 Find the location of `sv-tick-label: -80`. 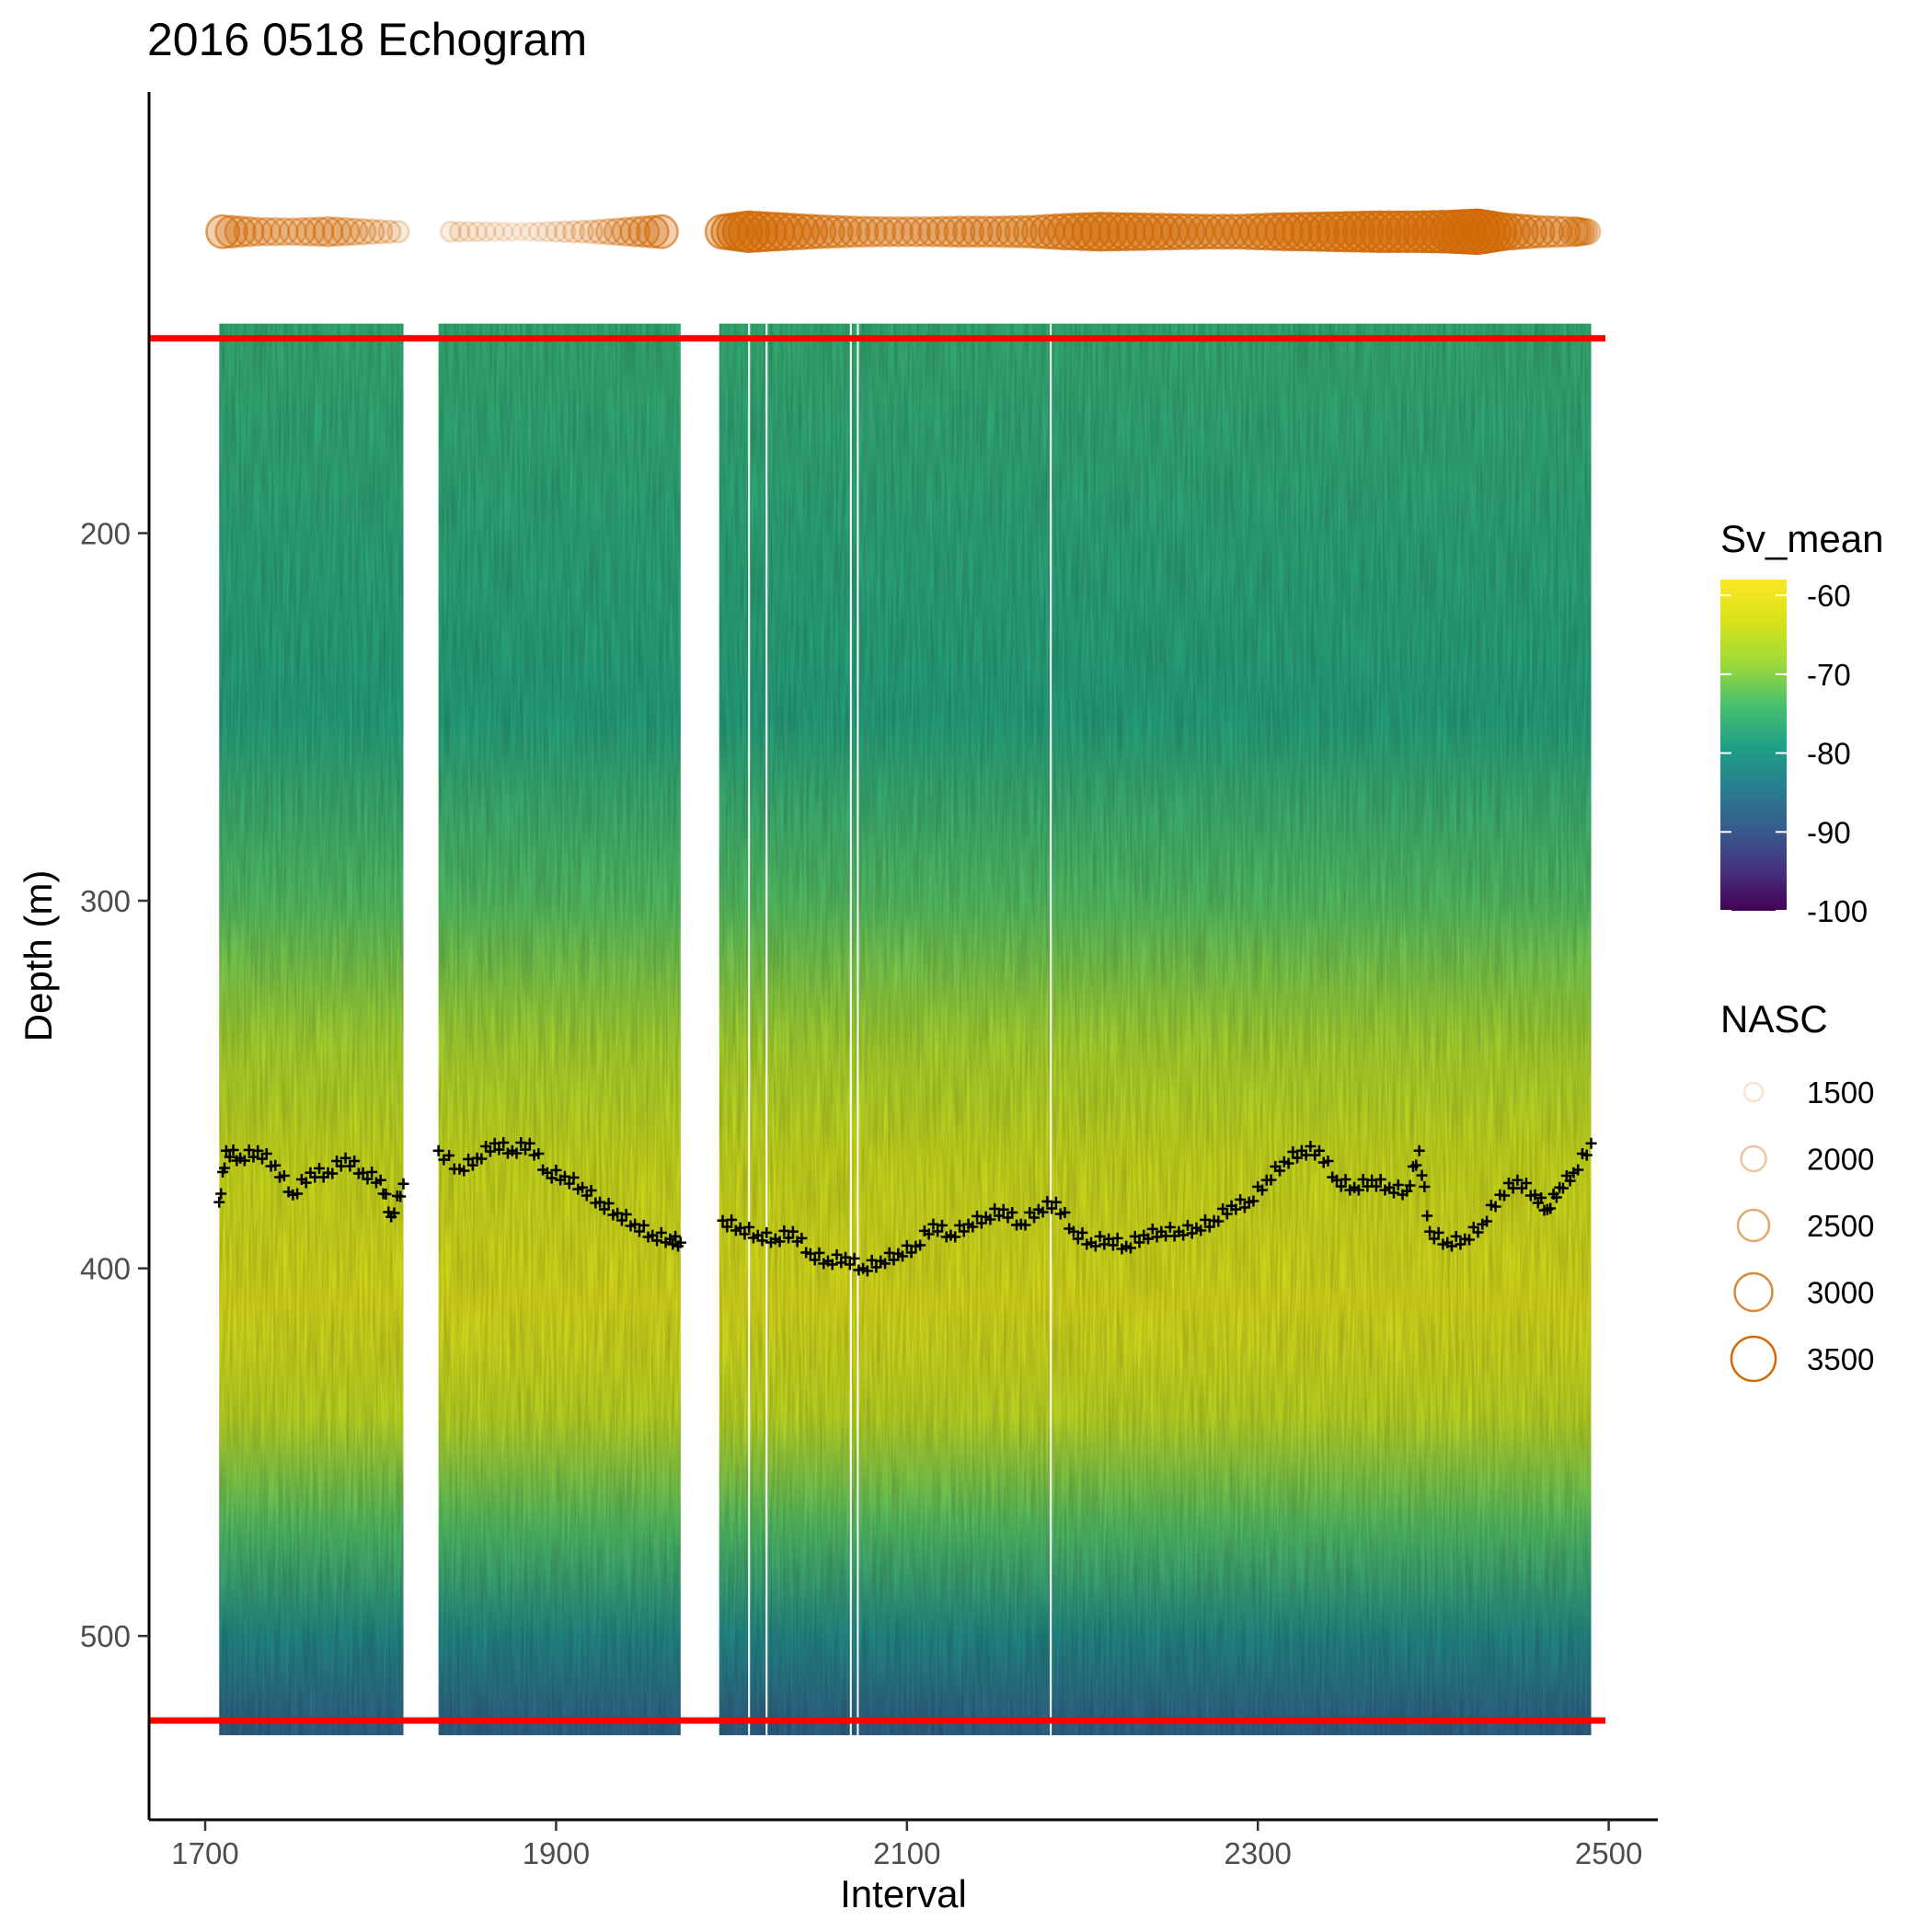

sv-tick-label: -80 is located at coordinates (1829, 754).